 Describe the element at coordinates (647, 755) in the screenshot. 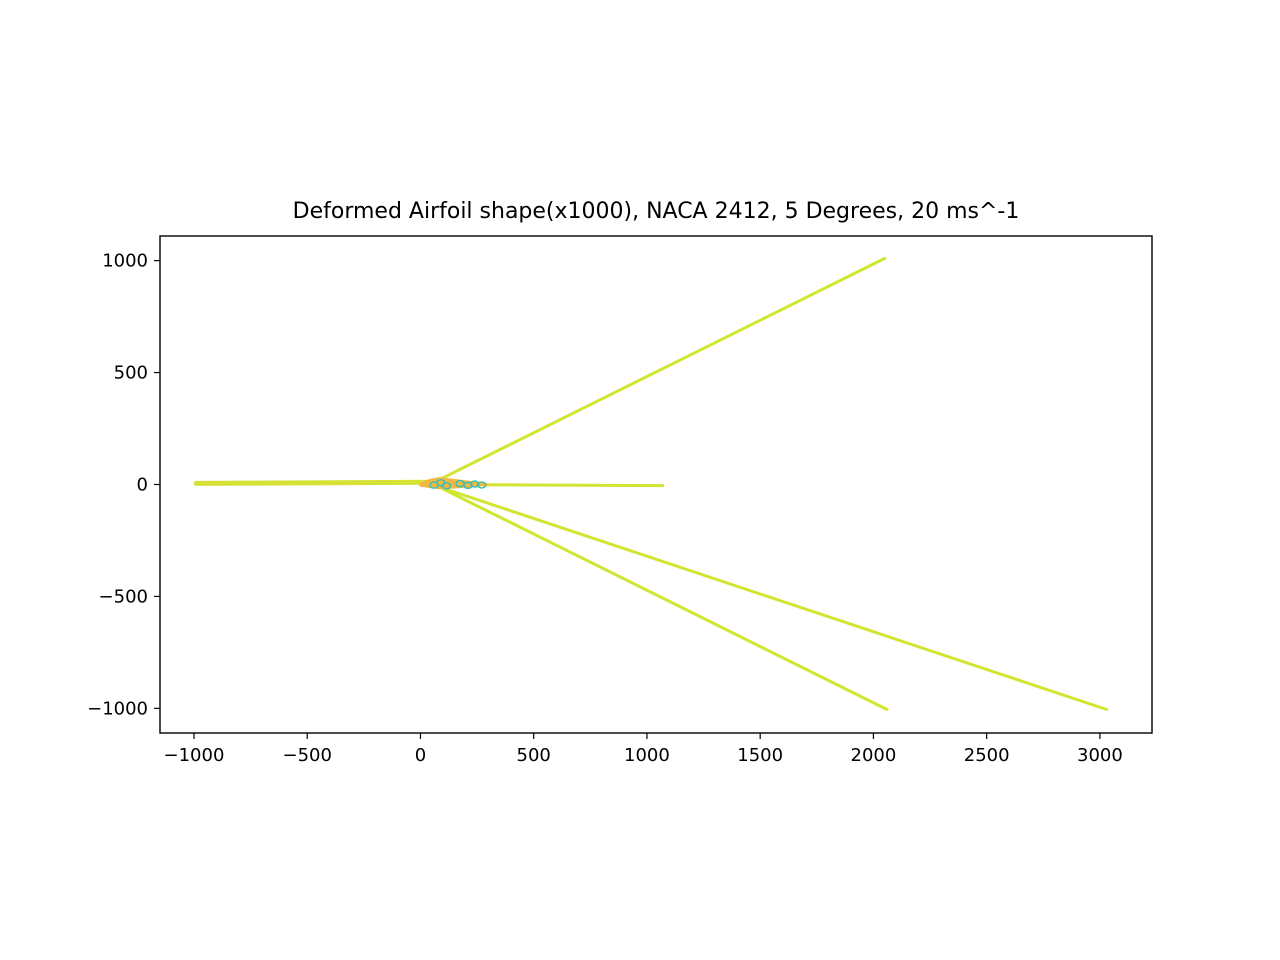

I see `x-tick-label: 1000` at that location.